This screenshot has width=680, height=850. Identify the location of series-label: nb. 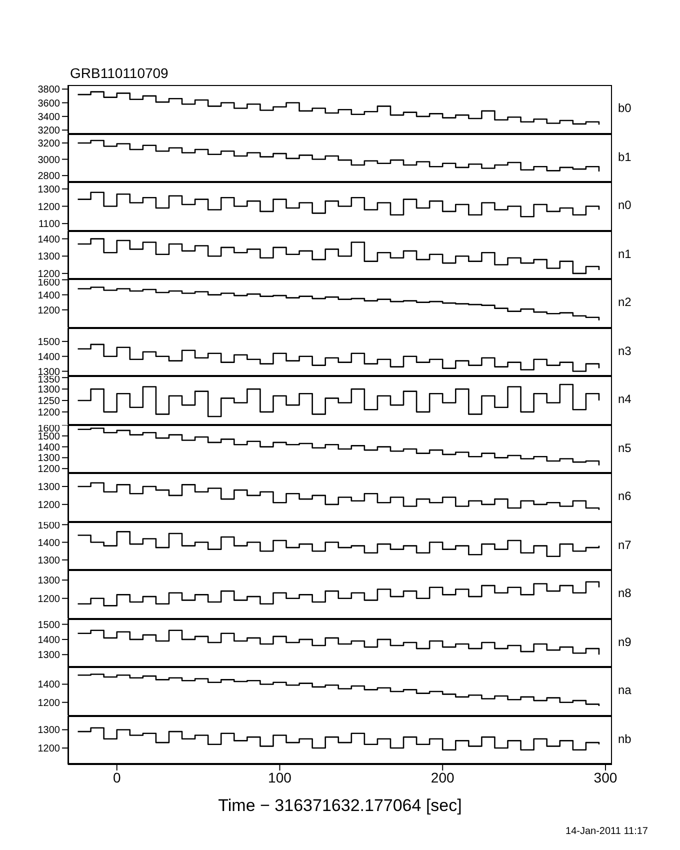
(625, 739).